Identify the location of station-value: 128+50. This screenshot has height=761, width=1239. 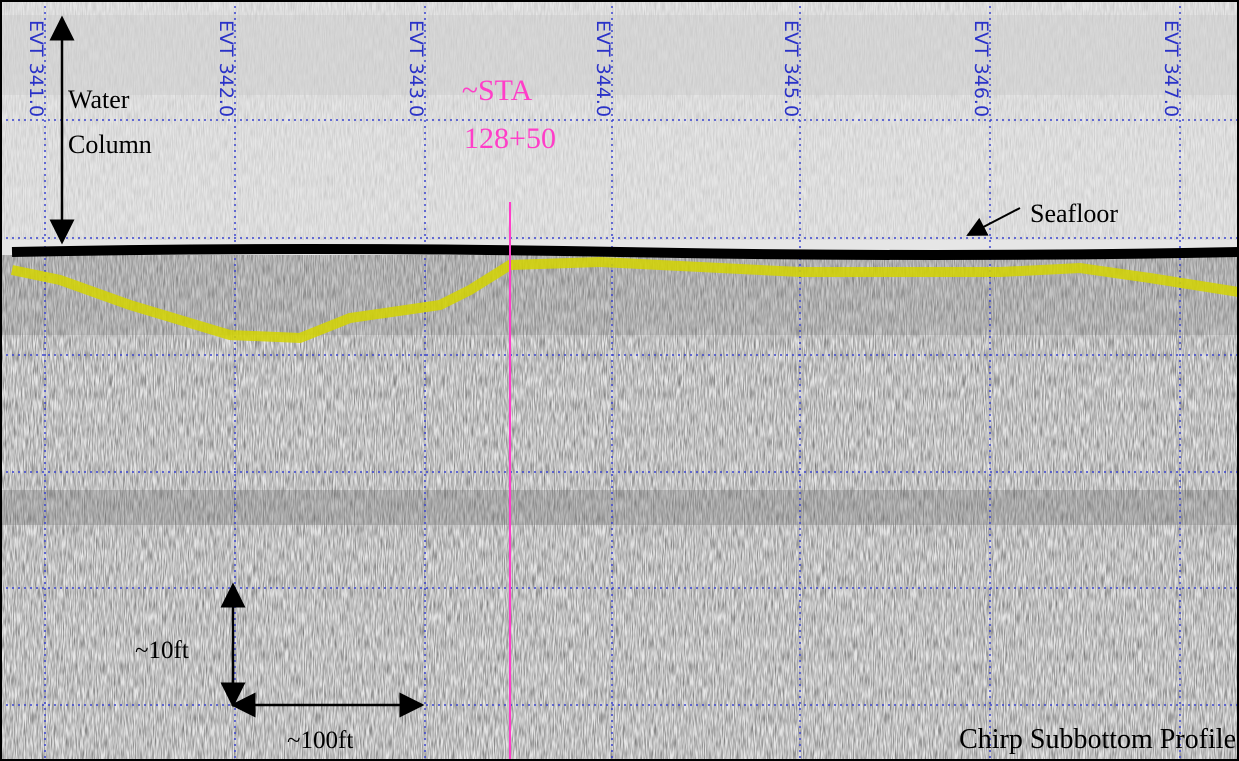
(510, 138).